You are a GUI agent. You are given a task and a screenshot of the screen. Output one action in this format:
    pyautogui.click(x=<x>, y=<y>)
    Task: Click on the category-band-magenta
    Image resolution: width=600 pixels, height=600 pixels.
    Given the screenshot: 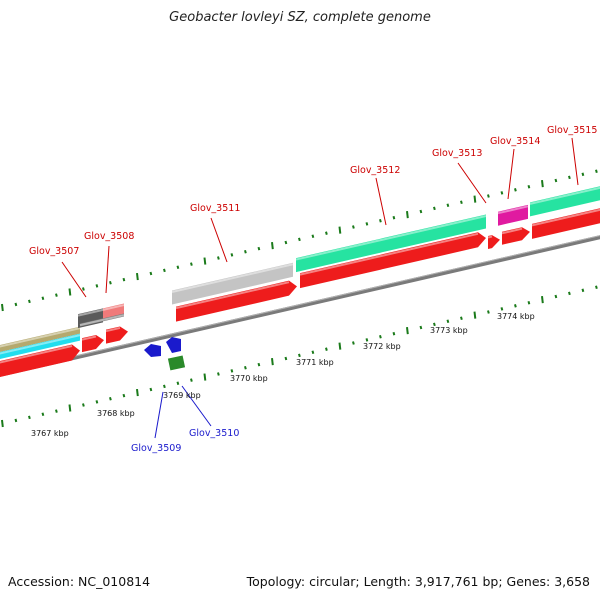 What is the action you would take?
    pyautogui.click(x=513, y=215)
    